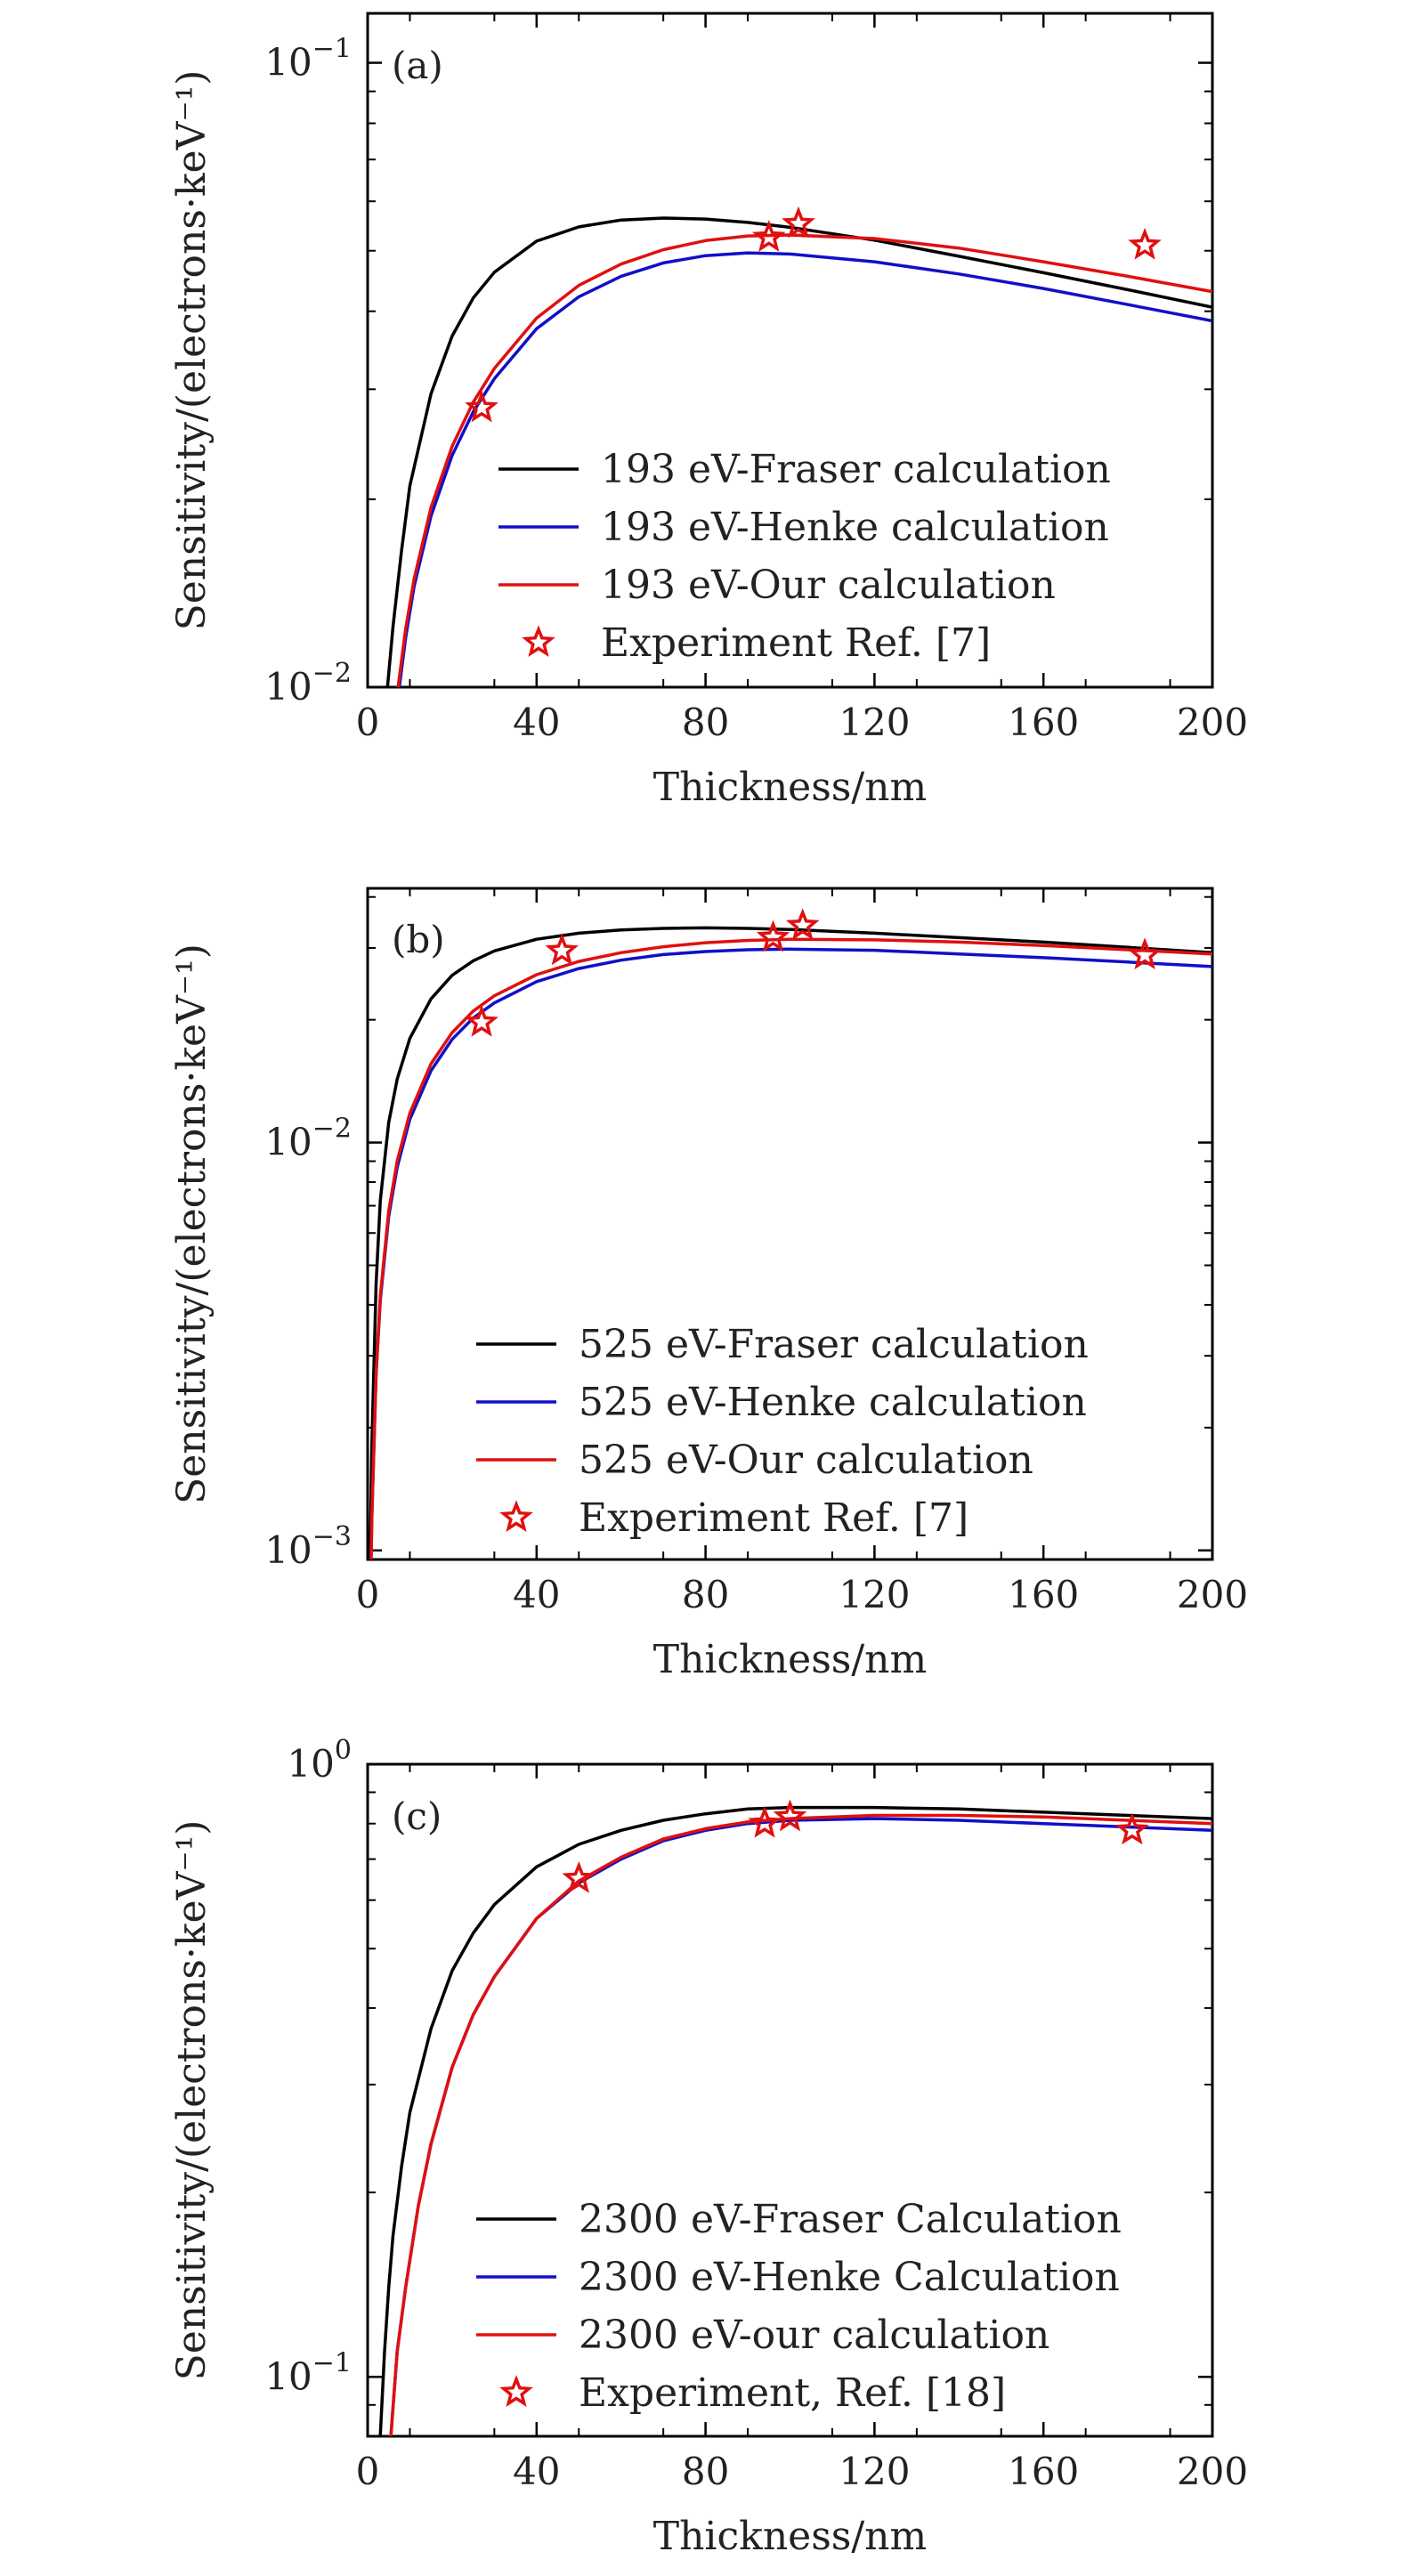 The height and width of the screenshot is (2576, 1402). I want to click on legend-entry-0: 525 eV-Fraser calculation, so click(834, 1344).